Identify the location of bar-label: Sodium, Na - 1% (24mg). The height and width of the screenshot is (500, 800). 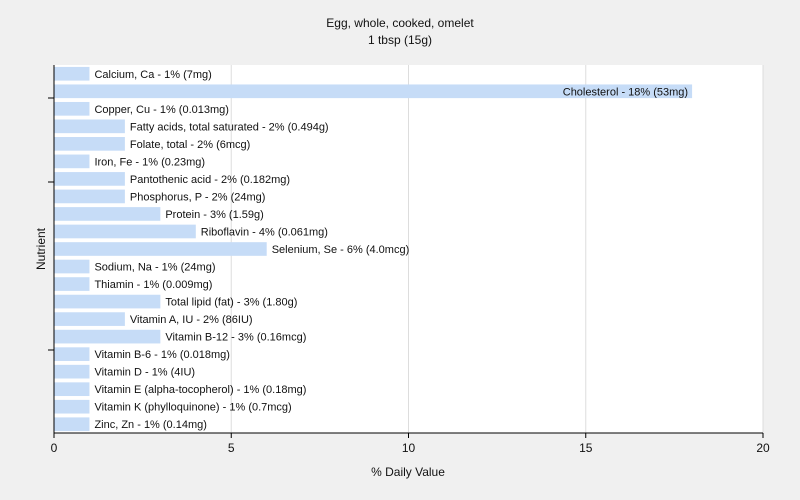
(154, 268).